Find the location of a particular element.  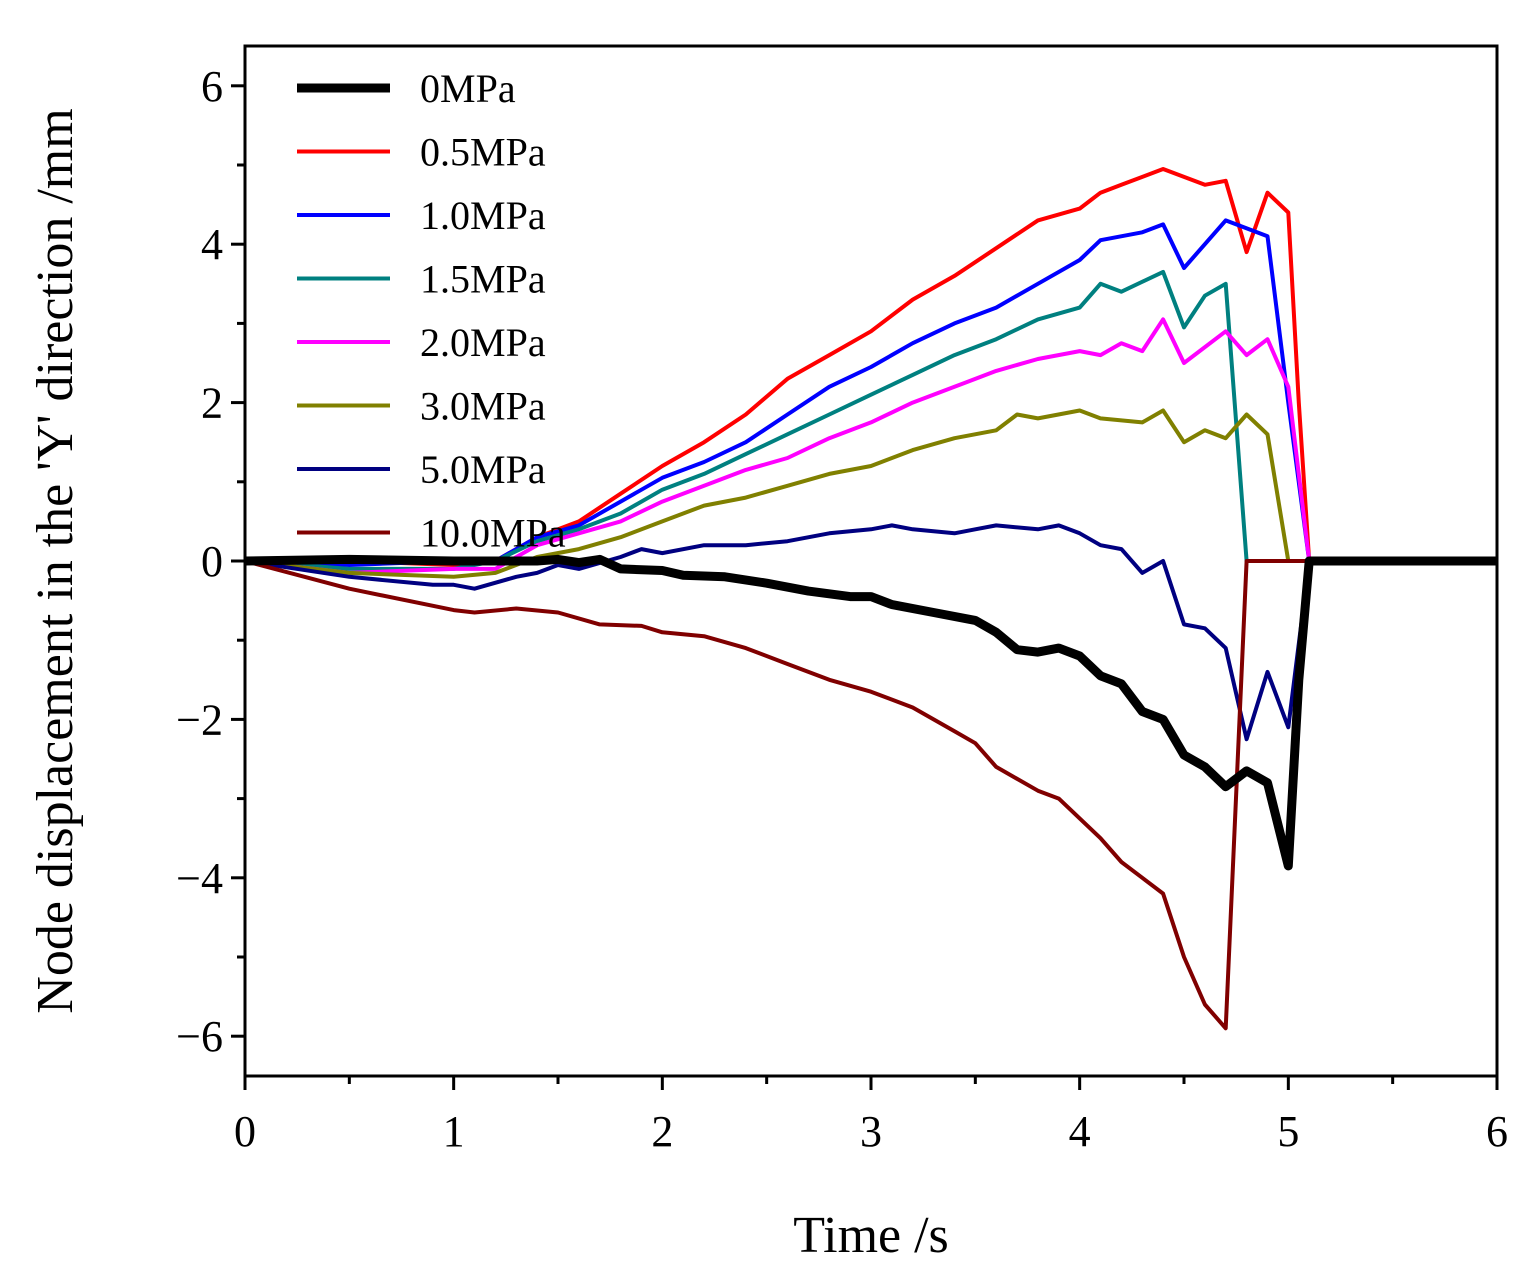

series-line-3.0MPa is located at coordinates (870, 493).